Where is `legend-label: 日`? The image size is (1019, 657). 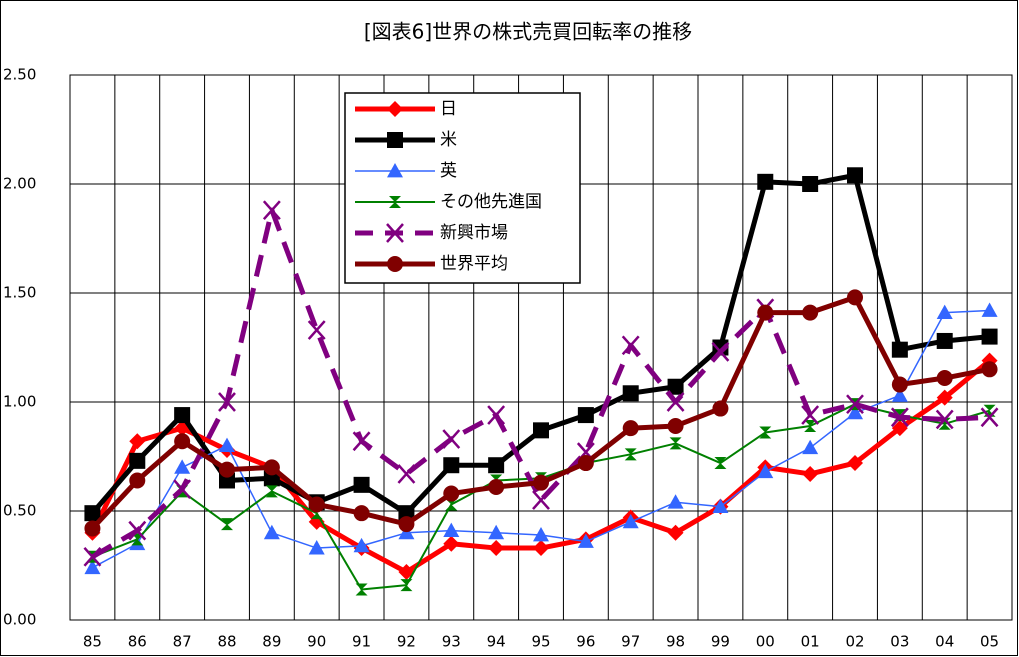 legend-label: 日 is located at coordinates (448, 109).